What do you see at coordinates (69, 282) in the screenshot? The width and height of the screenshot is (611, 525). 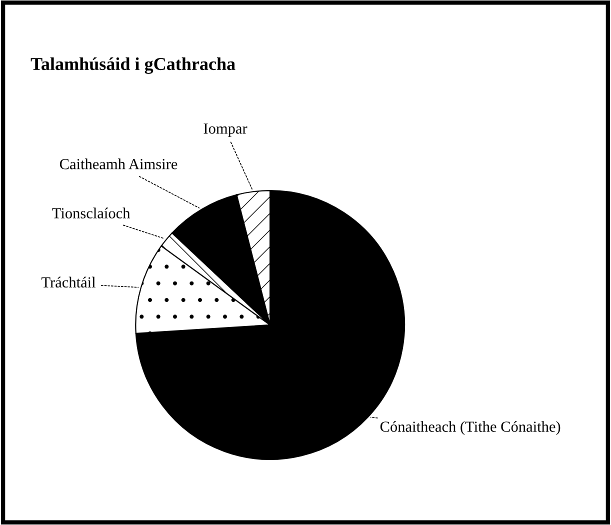 I see `slice-label: Tráchtáil` at bounding box center [69, 282].